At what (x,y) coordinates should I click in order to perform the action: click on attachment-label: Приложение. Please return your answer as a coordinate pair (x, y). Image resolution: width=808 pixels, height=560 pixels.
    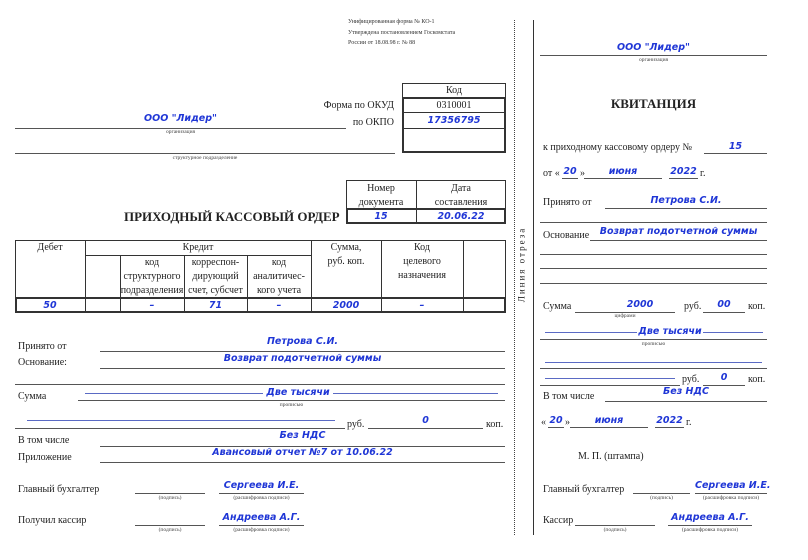
    Looking at the image, I should click on (45, 457).